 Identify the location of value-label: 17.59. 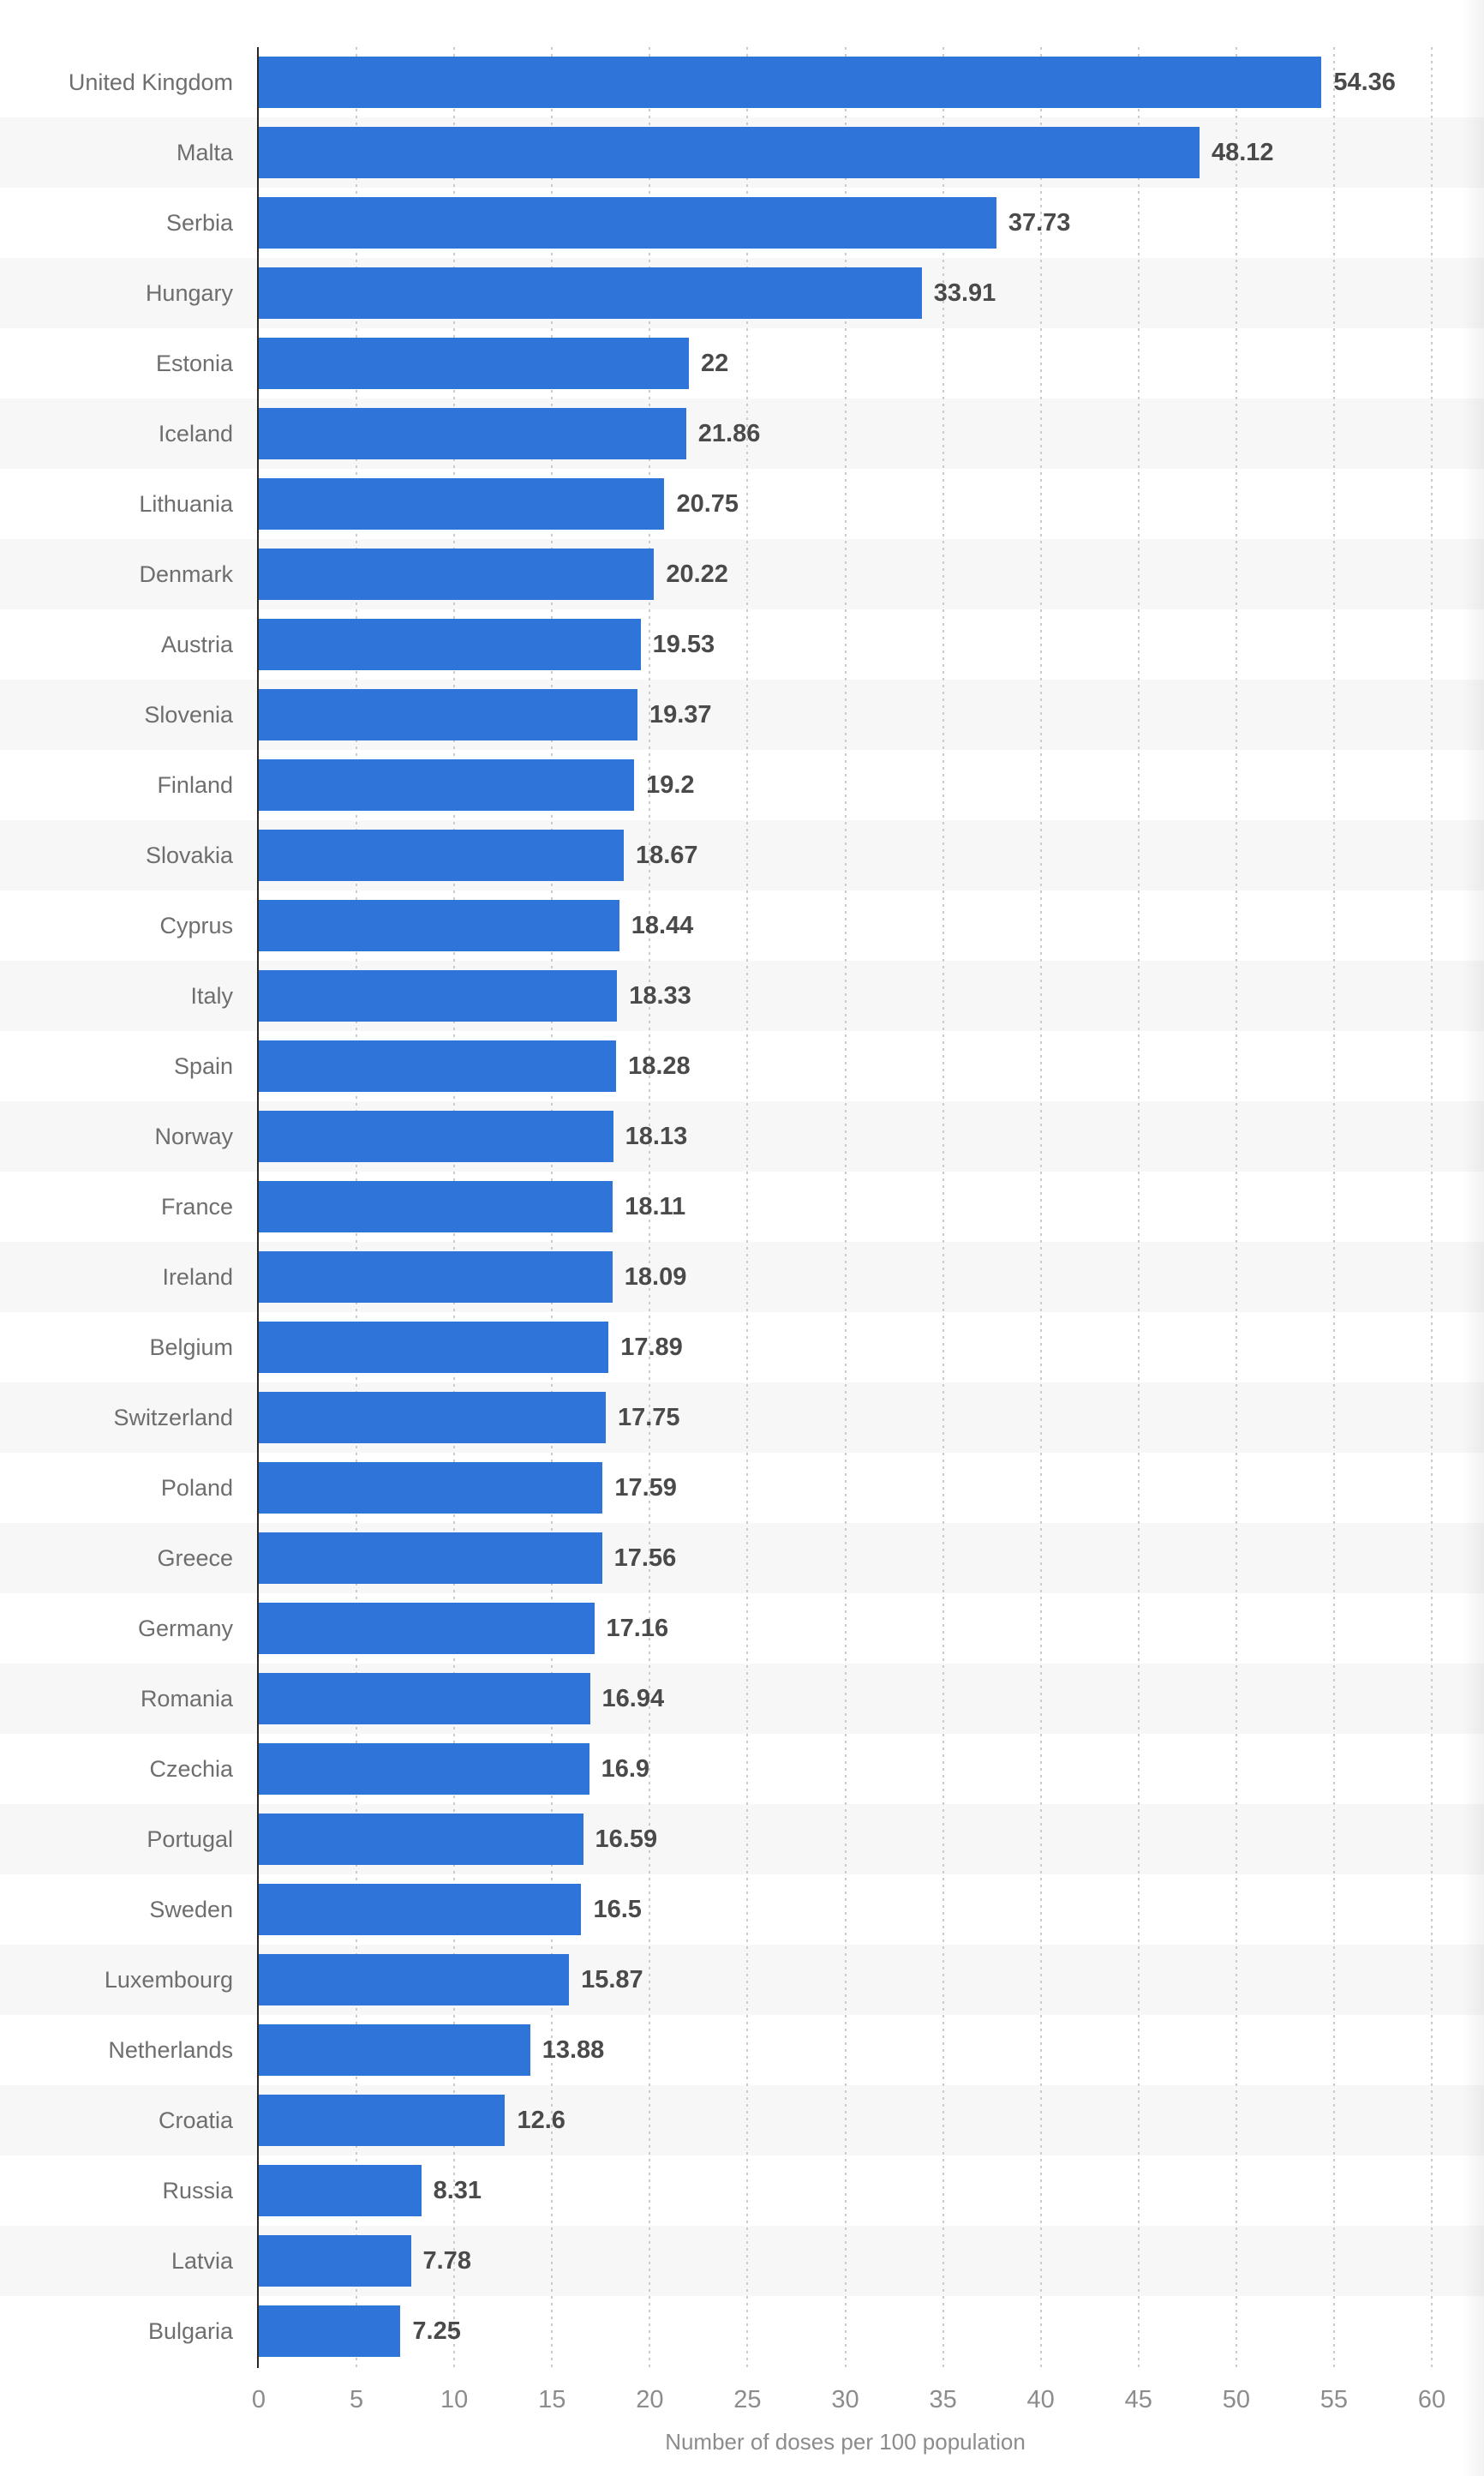
(645, 1488).